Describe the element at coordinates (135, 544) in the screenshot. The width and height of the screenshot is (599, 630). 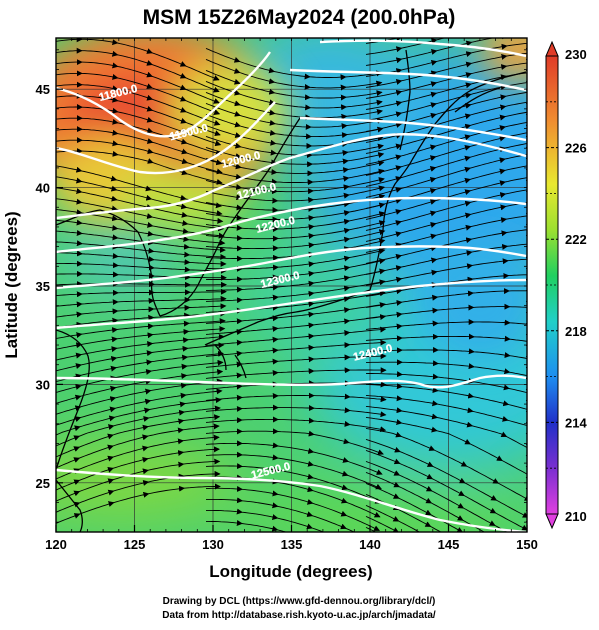
I see `x-tick-label: 125` at that location.